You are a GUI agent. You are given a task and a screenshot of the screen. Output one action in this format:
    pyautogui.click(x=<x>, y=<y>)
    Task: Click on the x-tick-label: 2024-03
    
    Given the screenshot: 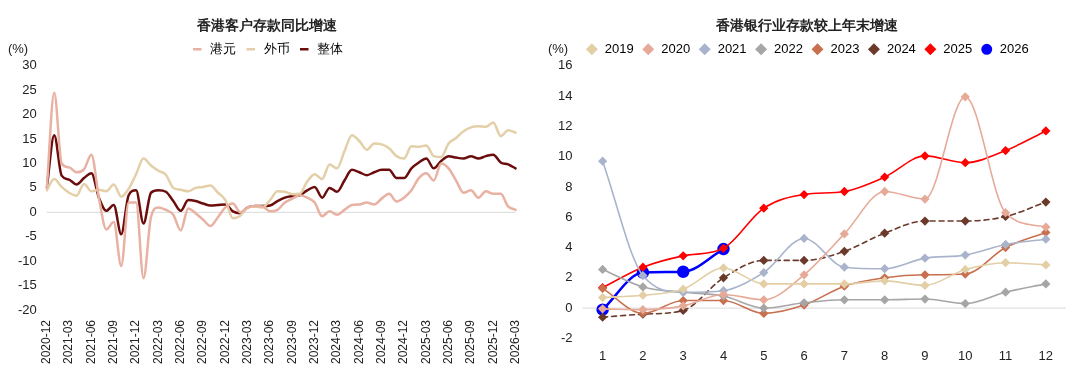 What is the action you would take?
    pyautogui.click(x=336, y=342)
    